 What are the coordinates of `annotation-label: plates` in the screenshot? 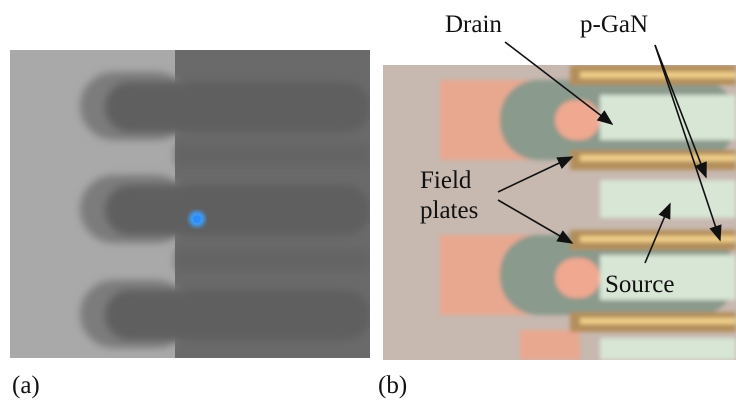 It's located at (449, 210).